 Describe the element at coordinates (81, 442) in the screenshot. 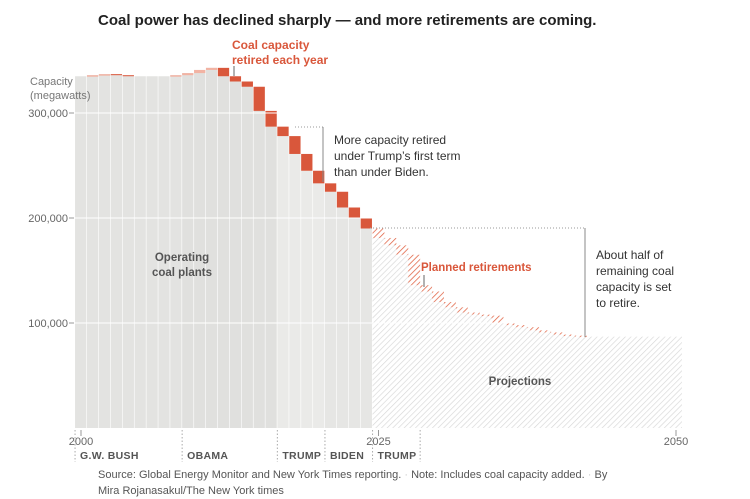

I see `x-tick-label: 2000` at that location.